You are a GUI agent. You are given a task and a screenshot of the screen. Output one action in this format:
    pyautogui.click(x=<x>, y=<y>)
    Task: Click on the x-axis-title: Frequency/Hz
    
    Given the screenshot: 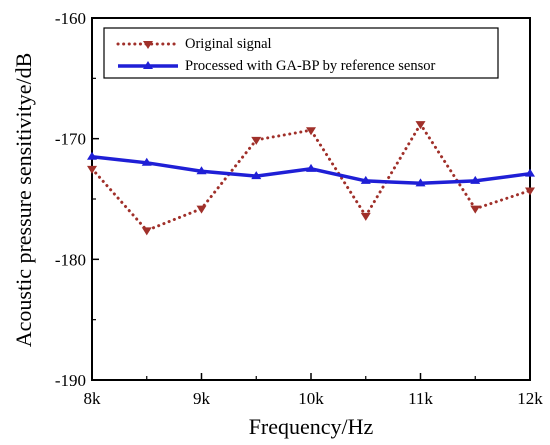 What is the action you would take?
    pyautogui.click(x=311, y=426)
    